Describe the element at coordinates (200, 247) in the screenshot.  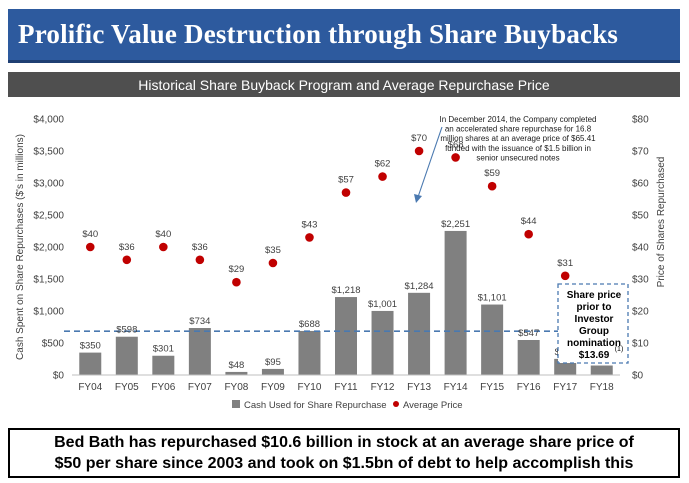
I see `price-value-label: $36` at that location.